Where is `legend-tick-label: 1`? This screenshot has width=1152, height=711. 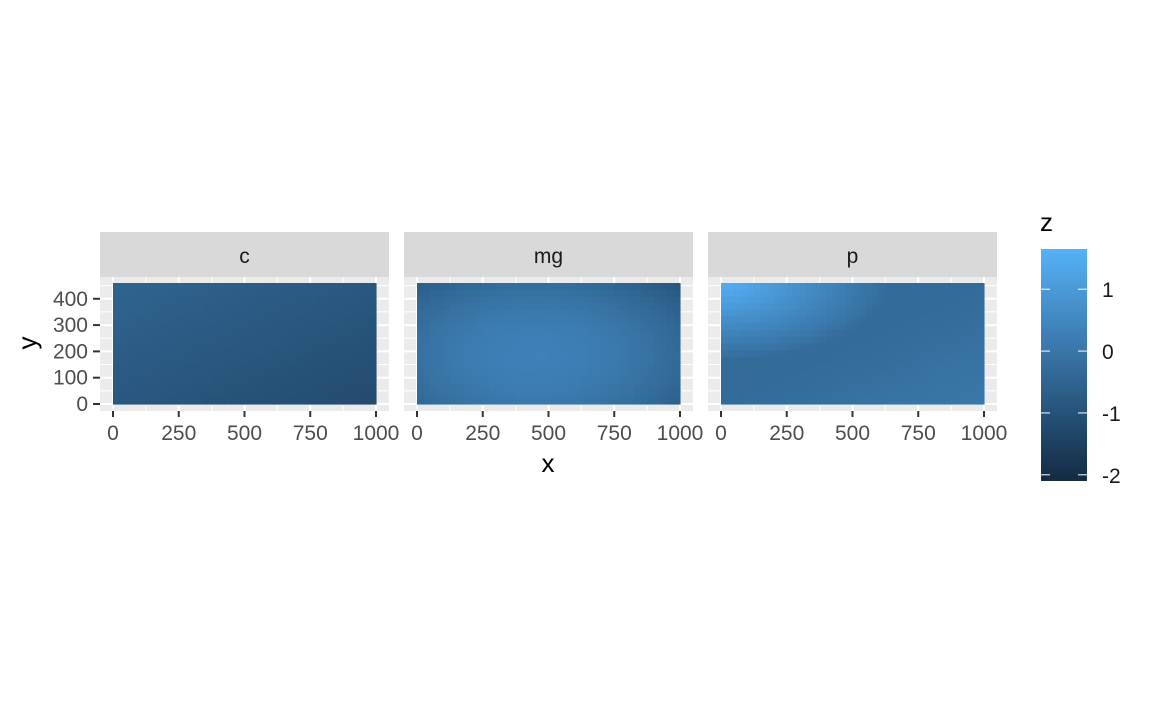
legend-tick-label: 1 is located at coordinates (1108, 290).